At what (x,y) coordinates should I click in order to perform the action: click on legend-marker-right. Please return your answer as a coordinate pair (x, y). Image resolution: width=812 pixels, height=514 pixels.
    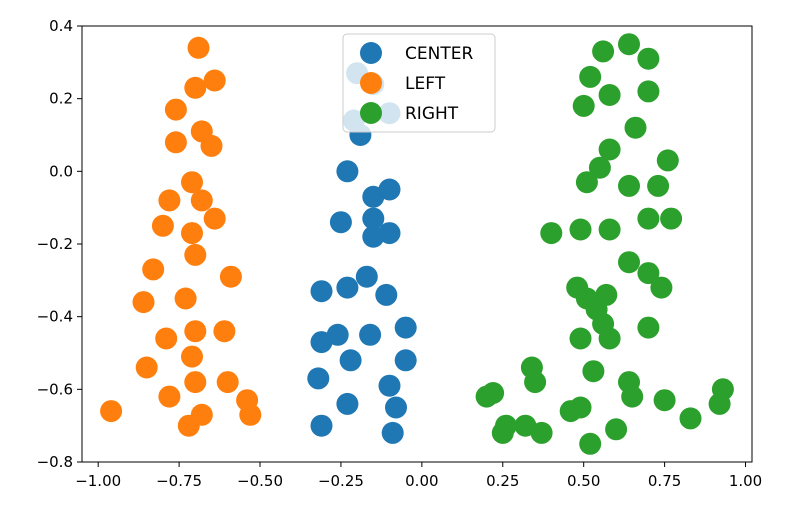
    Looking at the image, I should click on (371, 113).